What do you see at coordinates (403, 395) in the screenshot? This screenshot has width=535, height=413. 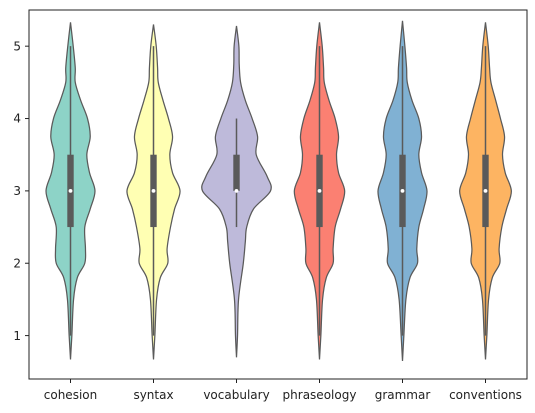 I see `x-tick-label: grammar` at bounding box center [403, 395].